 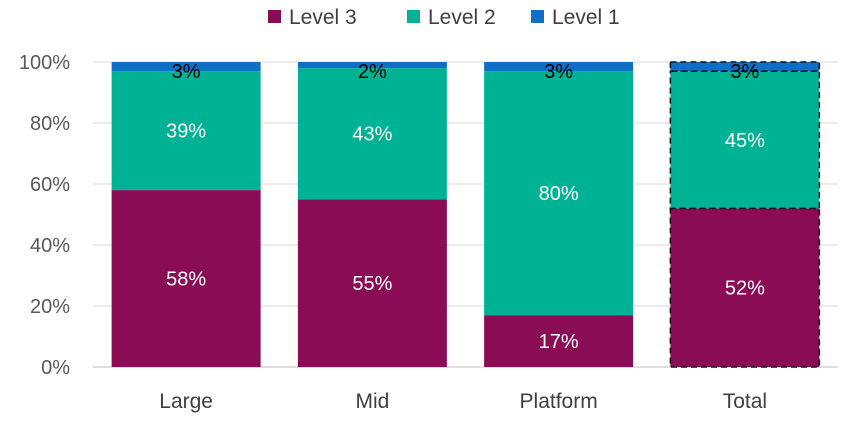 What do you see at coordinates (50, 307) in the screenshot?
I see `y-tick-label: 20%` at bounding box center [50, 307].